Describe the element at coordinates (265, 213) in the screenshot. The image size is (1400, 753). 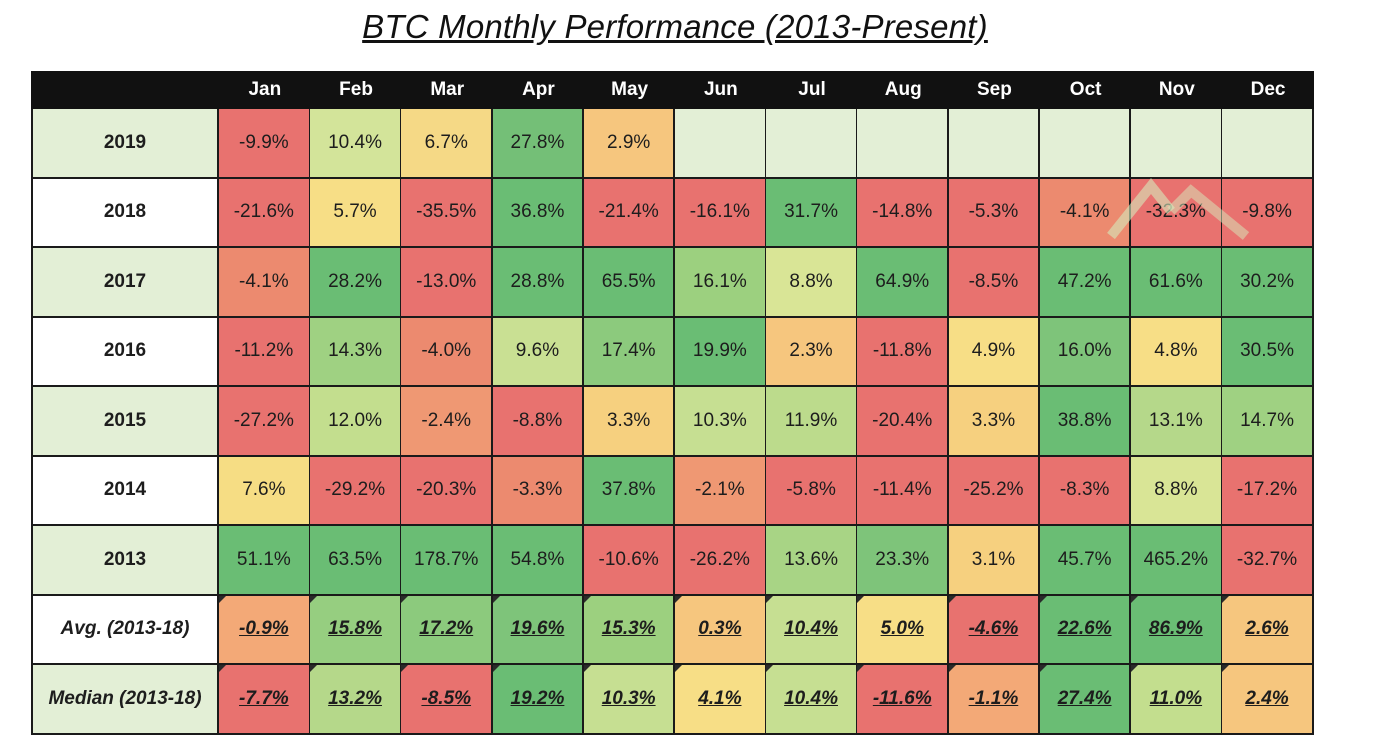
I see `cell-2018-jan: -21.6%` at that location.